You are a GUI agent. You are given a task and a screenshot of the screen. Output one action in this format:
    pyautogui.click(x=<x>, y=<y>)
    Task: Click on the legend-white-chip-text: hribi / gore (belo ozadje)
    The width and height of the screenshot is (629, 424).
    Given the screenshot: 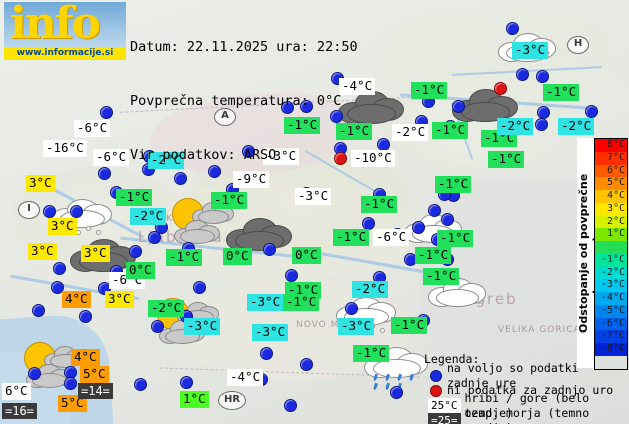 What is the action you would take?
    pyautogui.click(x=527, y=405)
    